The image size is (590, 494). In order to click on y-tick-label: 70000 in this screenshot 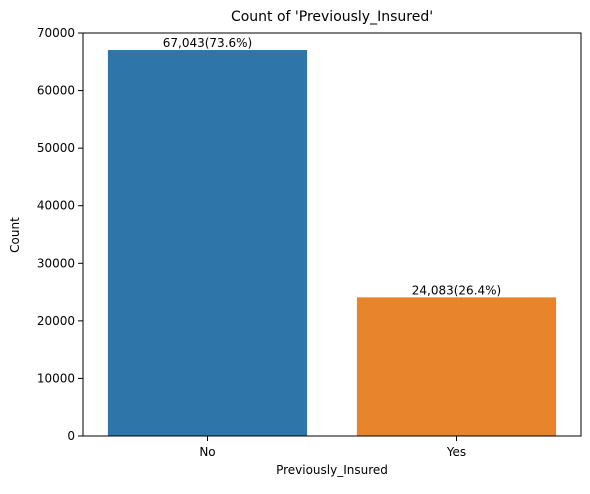, I will do `click(56, 33)`.